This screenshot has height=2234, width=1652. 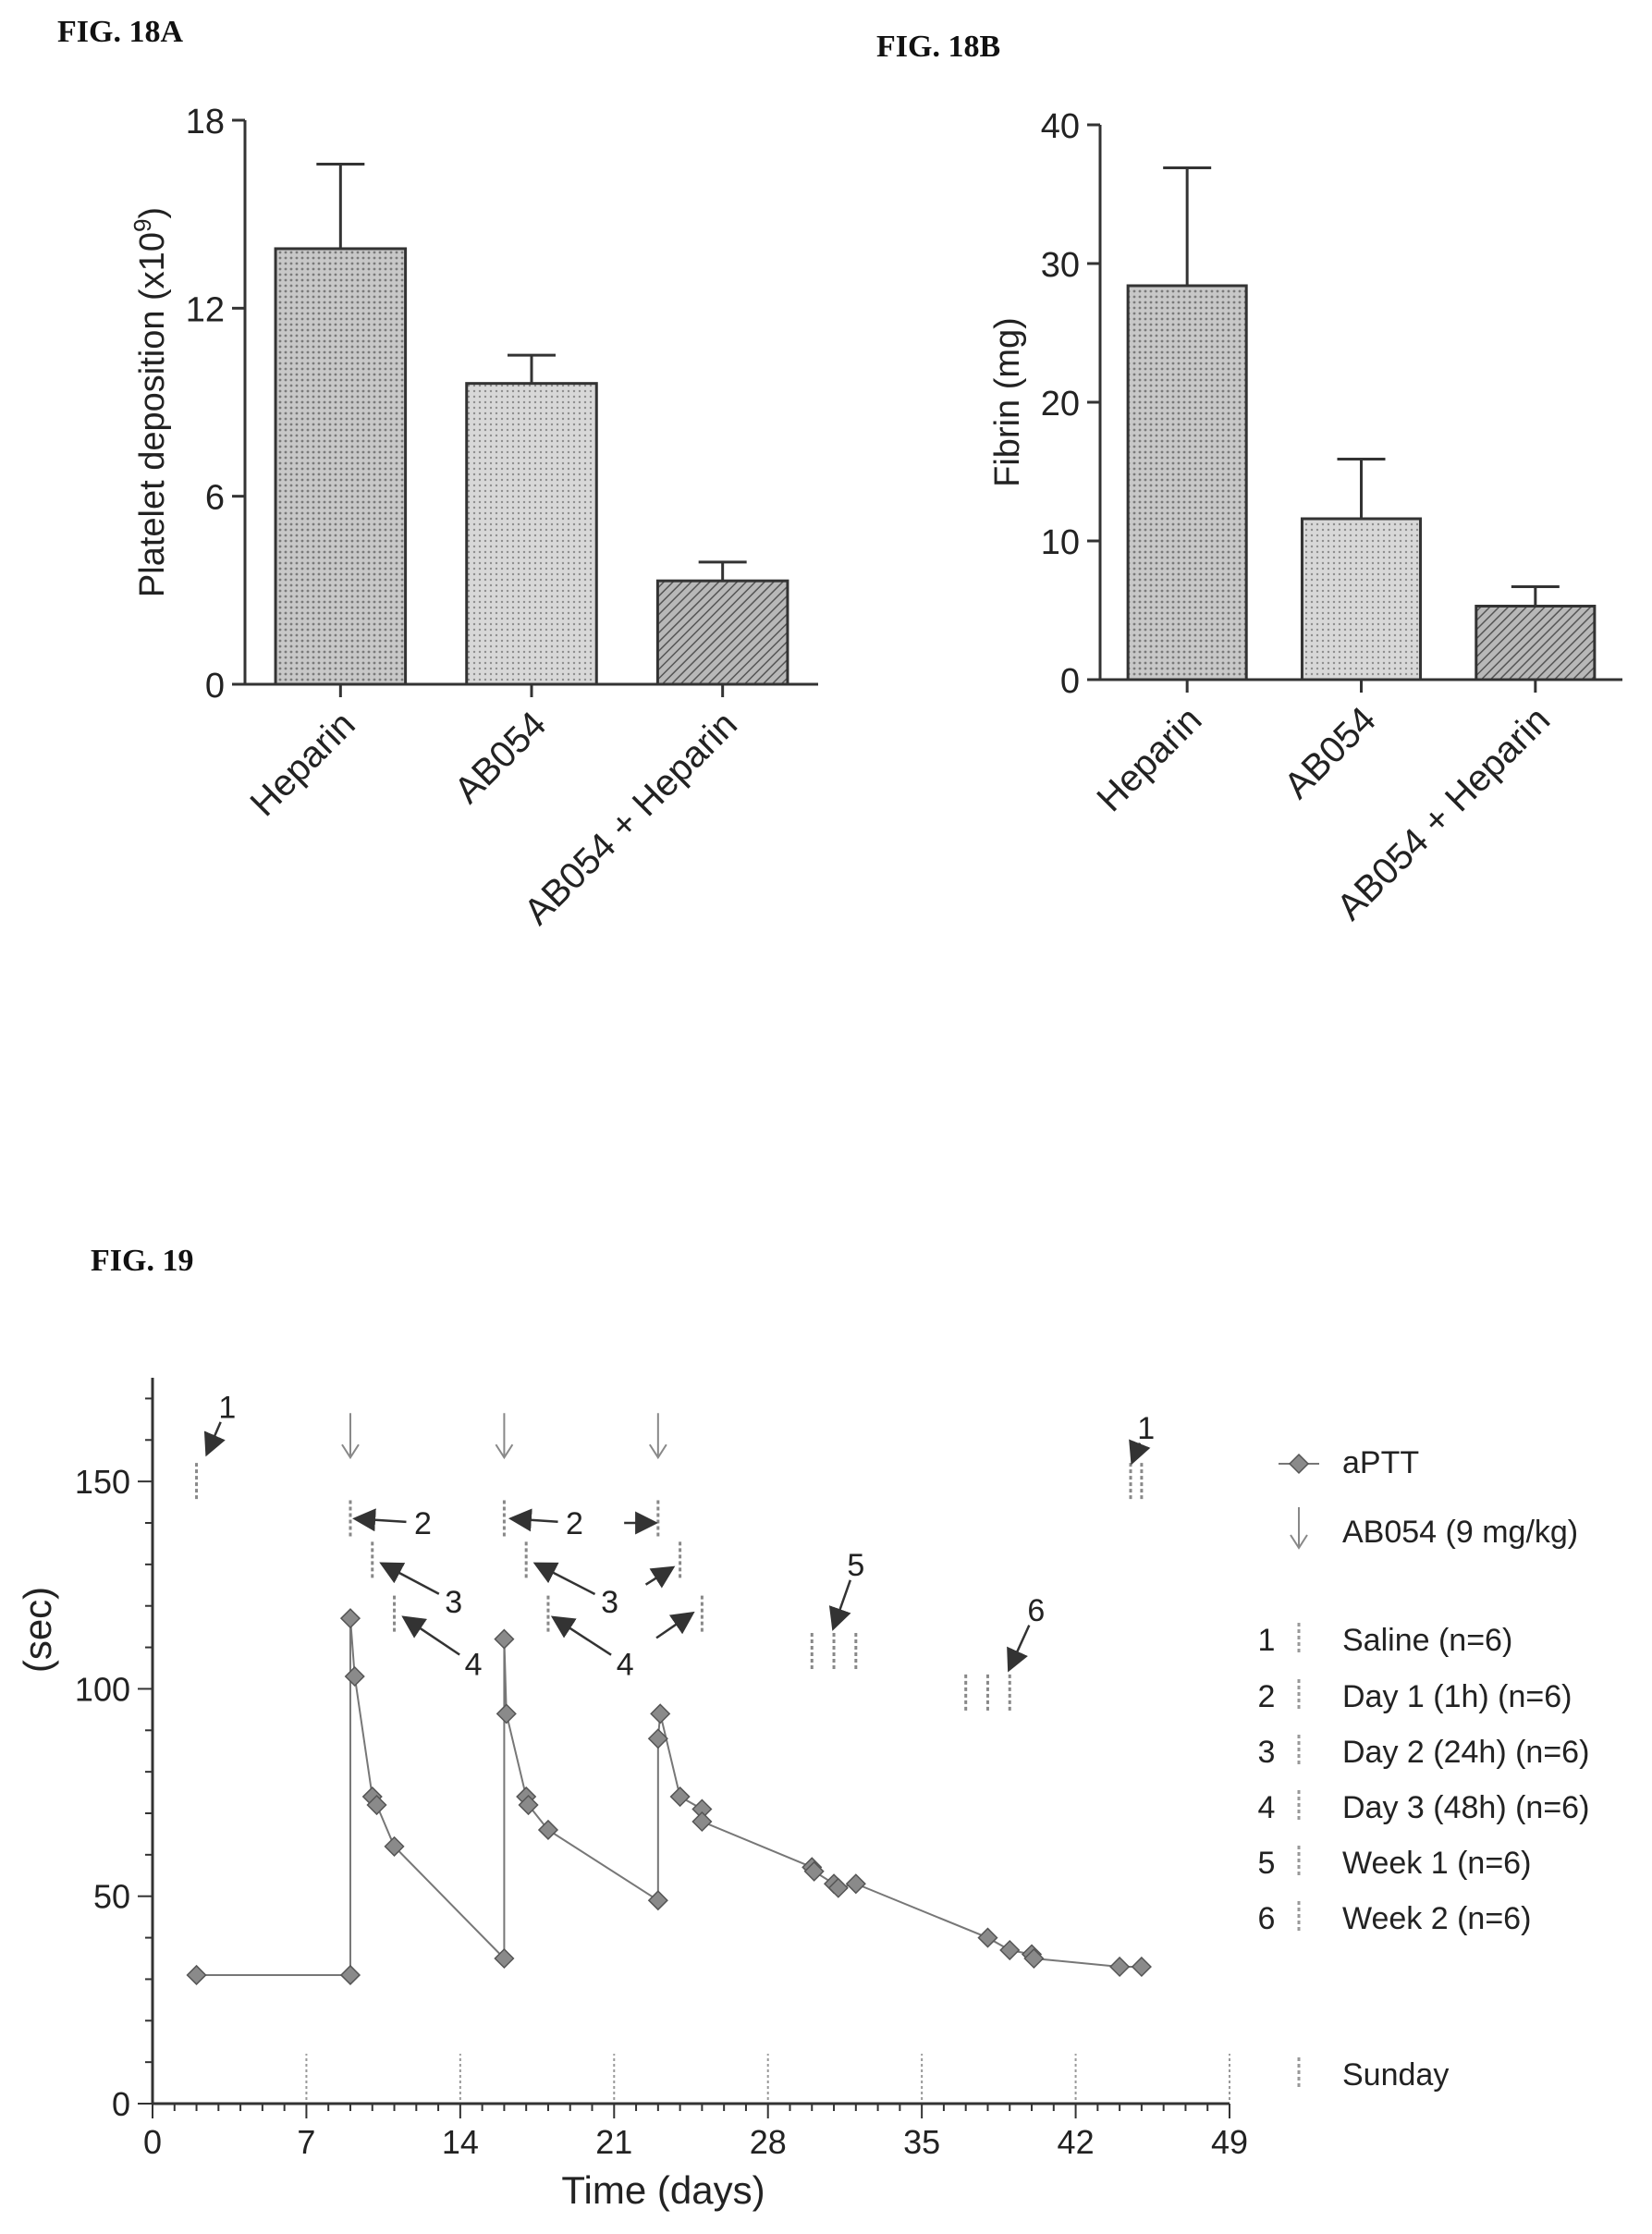 What do you see at coordinates (215, 498) in the screenshot?
I see `y-tick-label: 6` at bounding box center [215, 498].